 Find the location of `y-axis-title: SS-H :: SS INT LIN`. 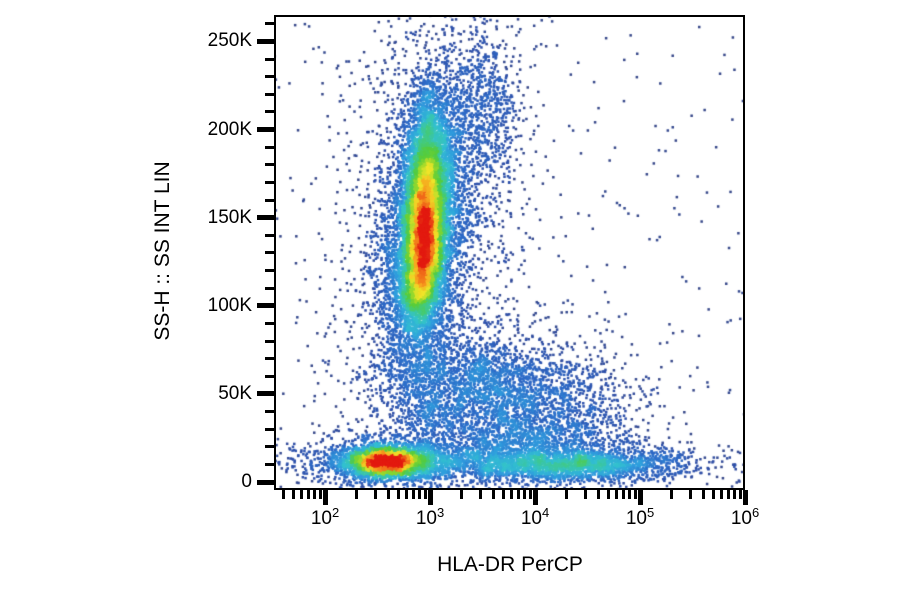

y-axis-title: SS-H :: SS INT LIN is located at coordinates (162, 251).